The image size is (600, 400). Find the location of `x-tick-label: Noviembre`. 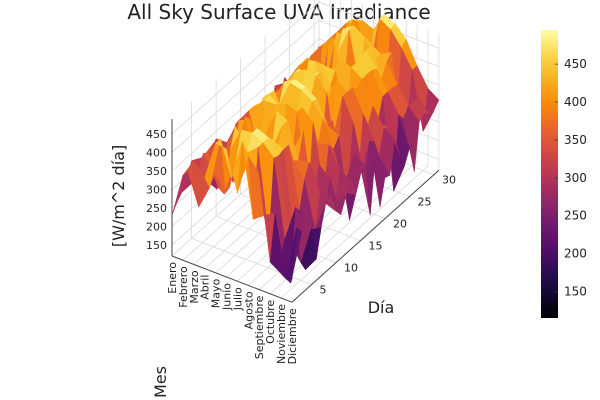

x-tick-label: Noviembre is located at coordinates (281, 334).